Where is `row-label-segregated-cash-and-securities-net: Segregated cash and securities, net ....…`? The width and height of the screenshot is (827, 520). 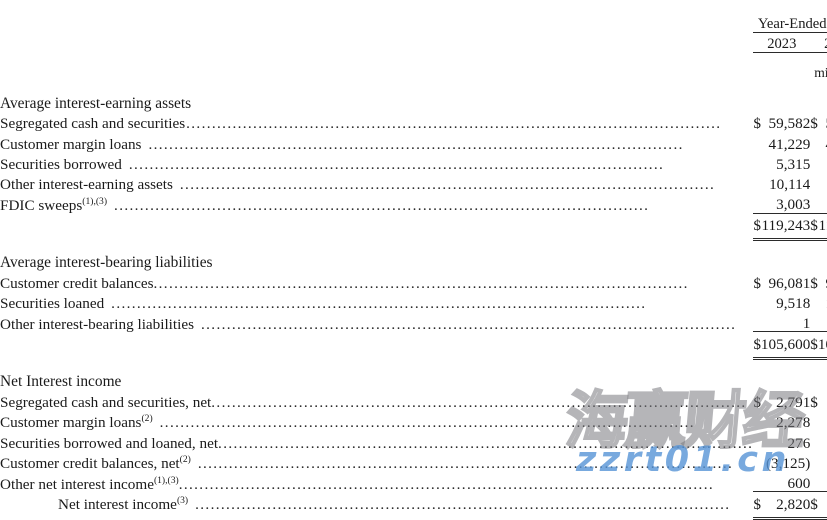 row-label-segregated-cash-and-securities-net: Segregated cash and securities, net ....… is located at coordinates (376, 400).